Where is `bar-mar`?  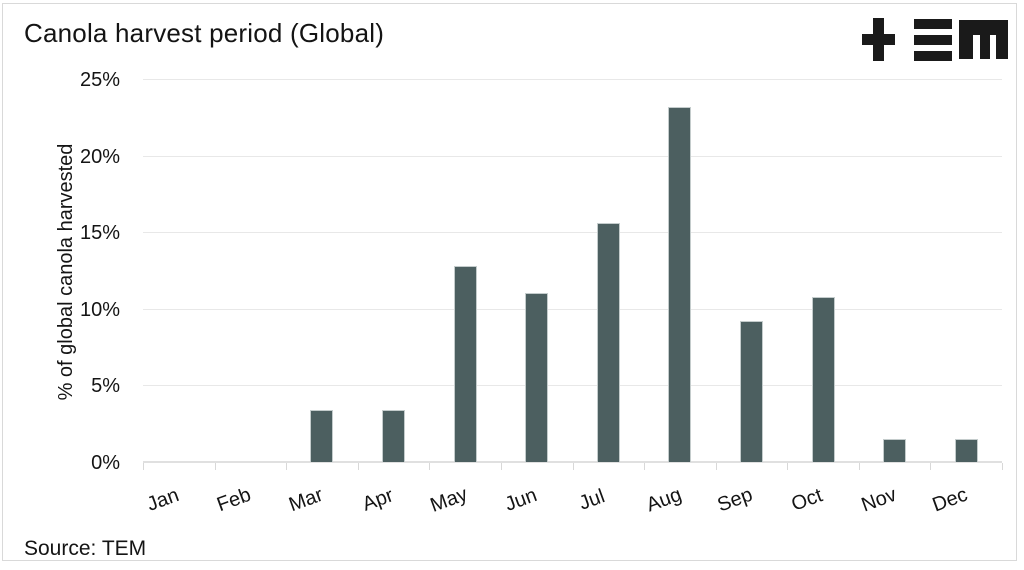 bar-mar is located at coordinates (322, 435).